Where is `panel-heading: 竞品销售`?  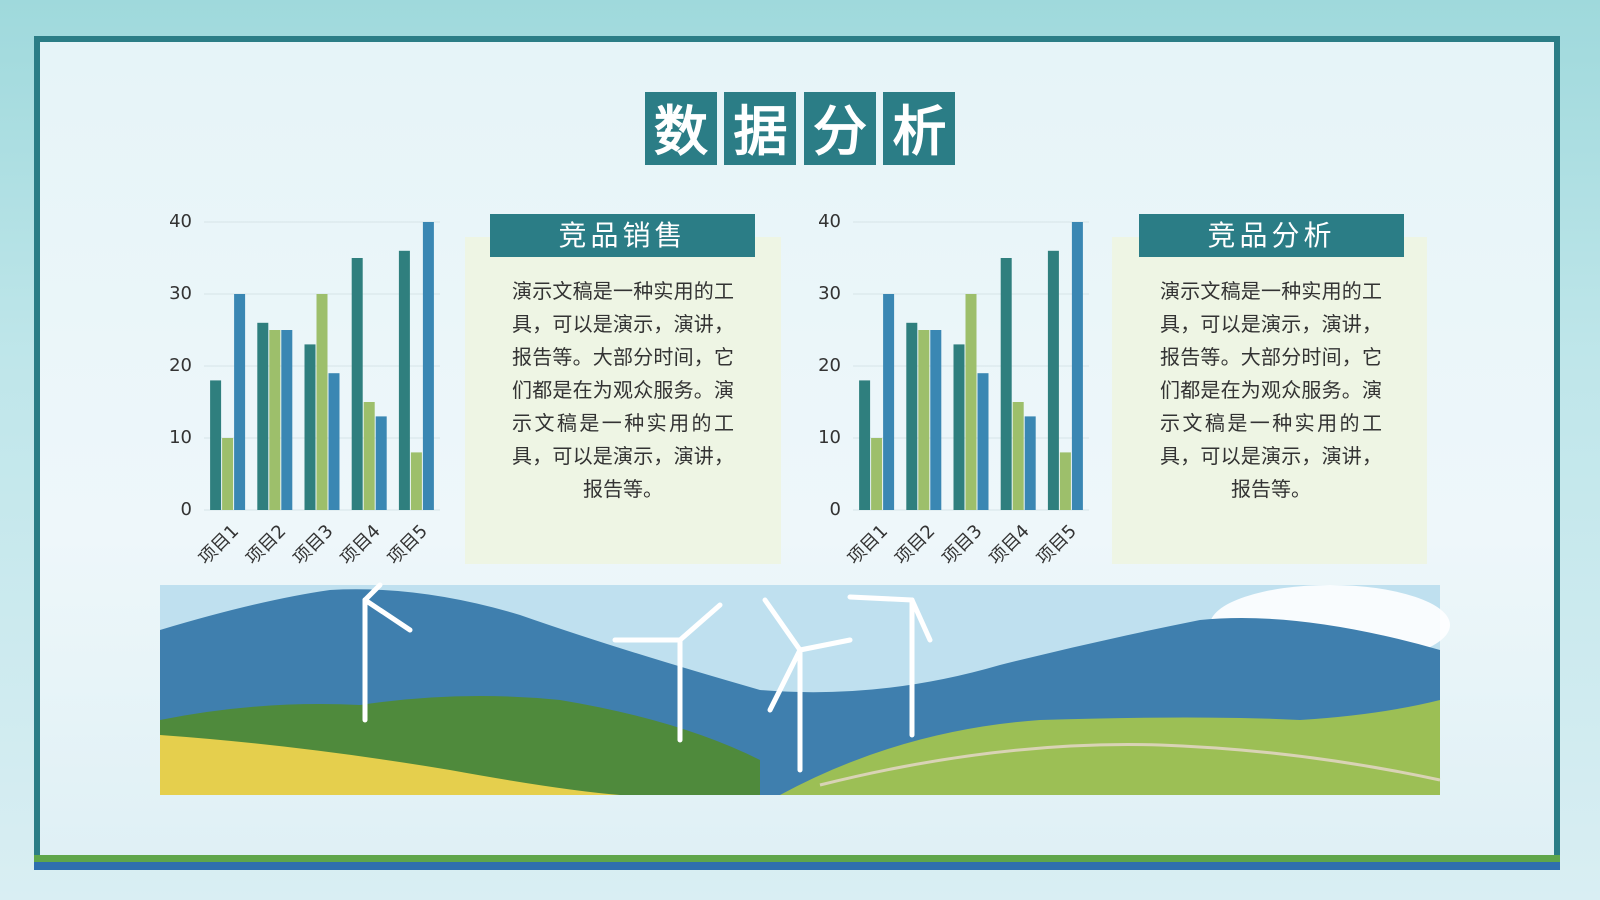
panel-heading: 竞品销售 is located at coordinates (622, 235).